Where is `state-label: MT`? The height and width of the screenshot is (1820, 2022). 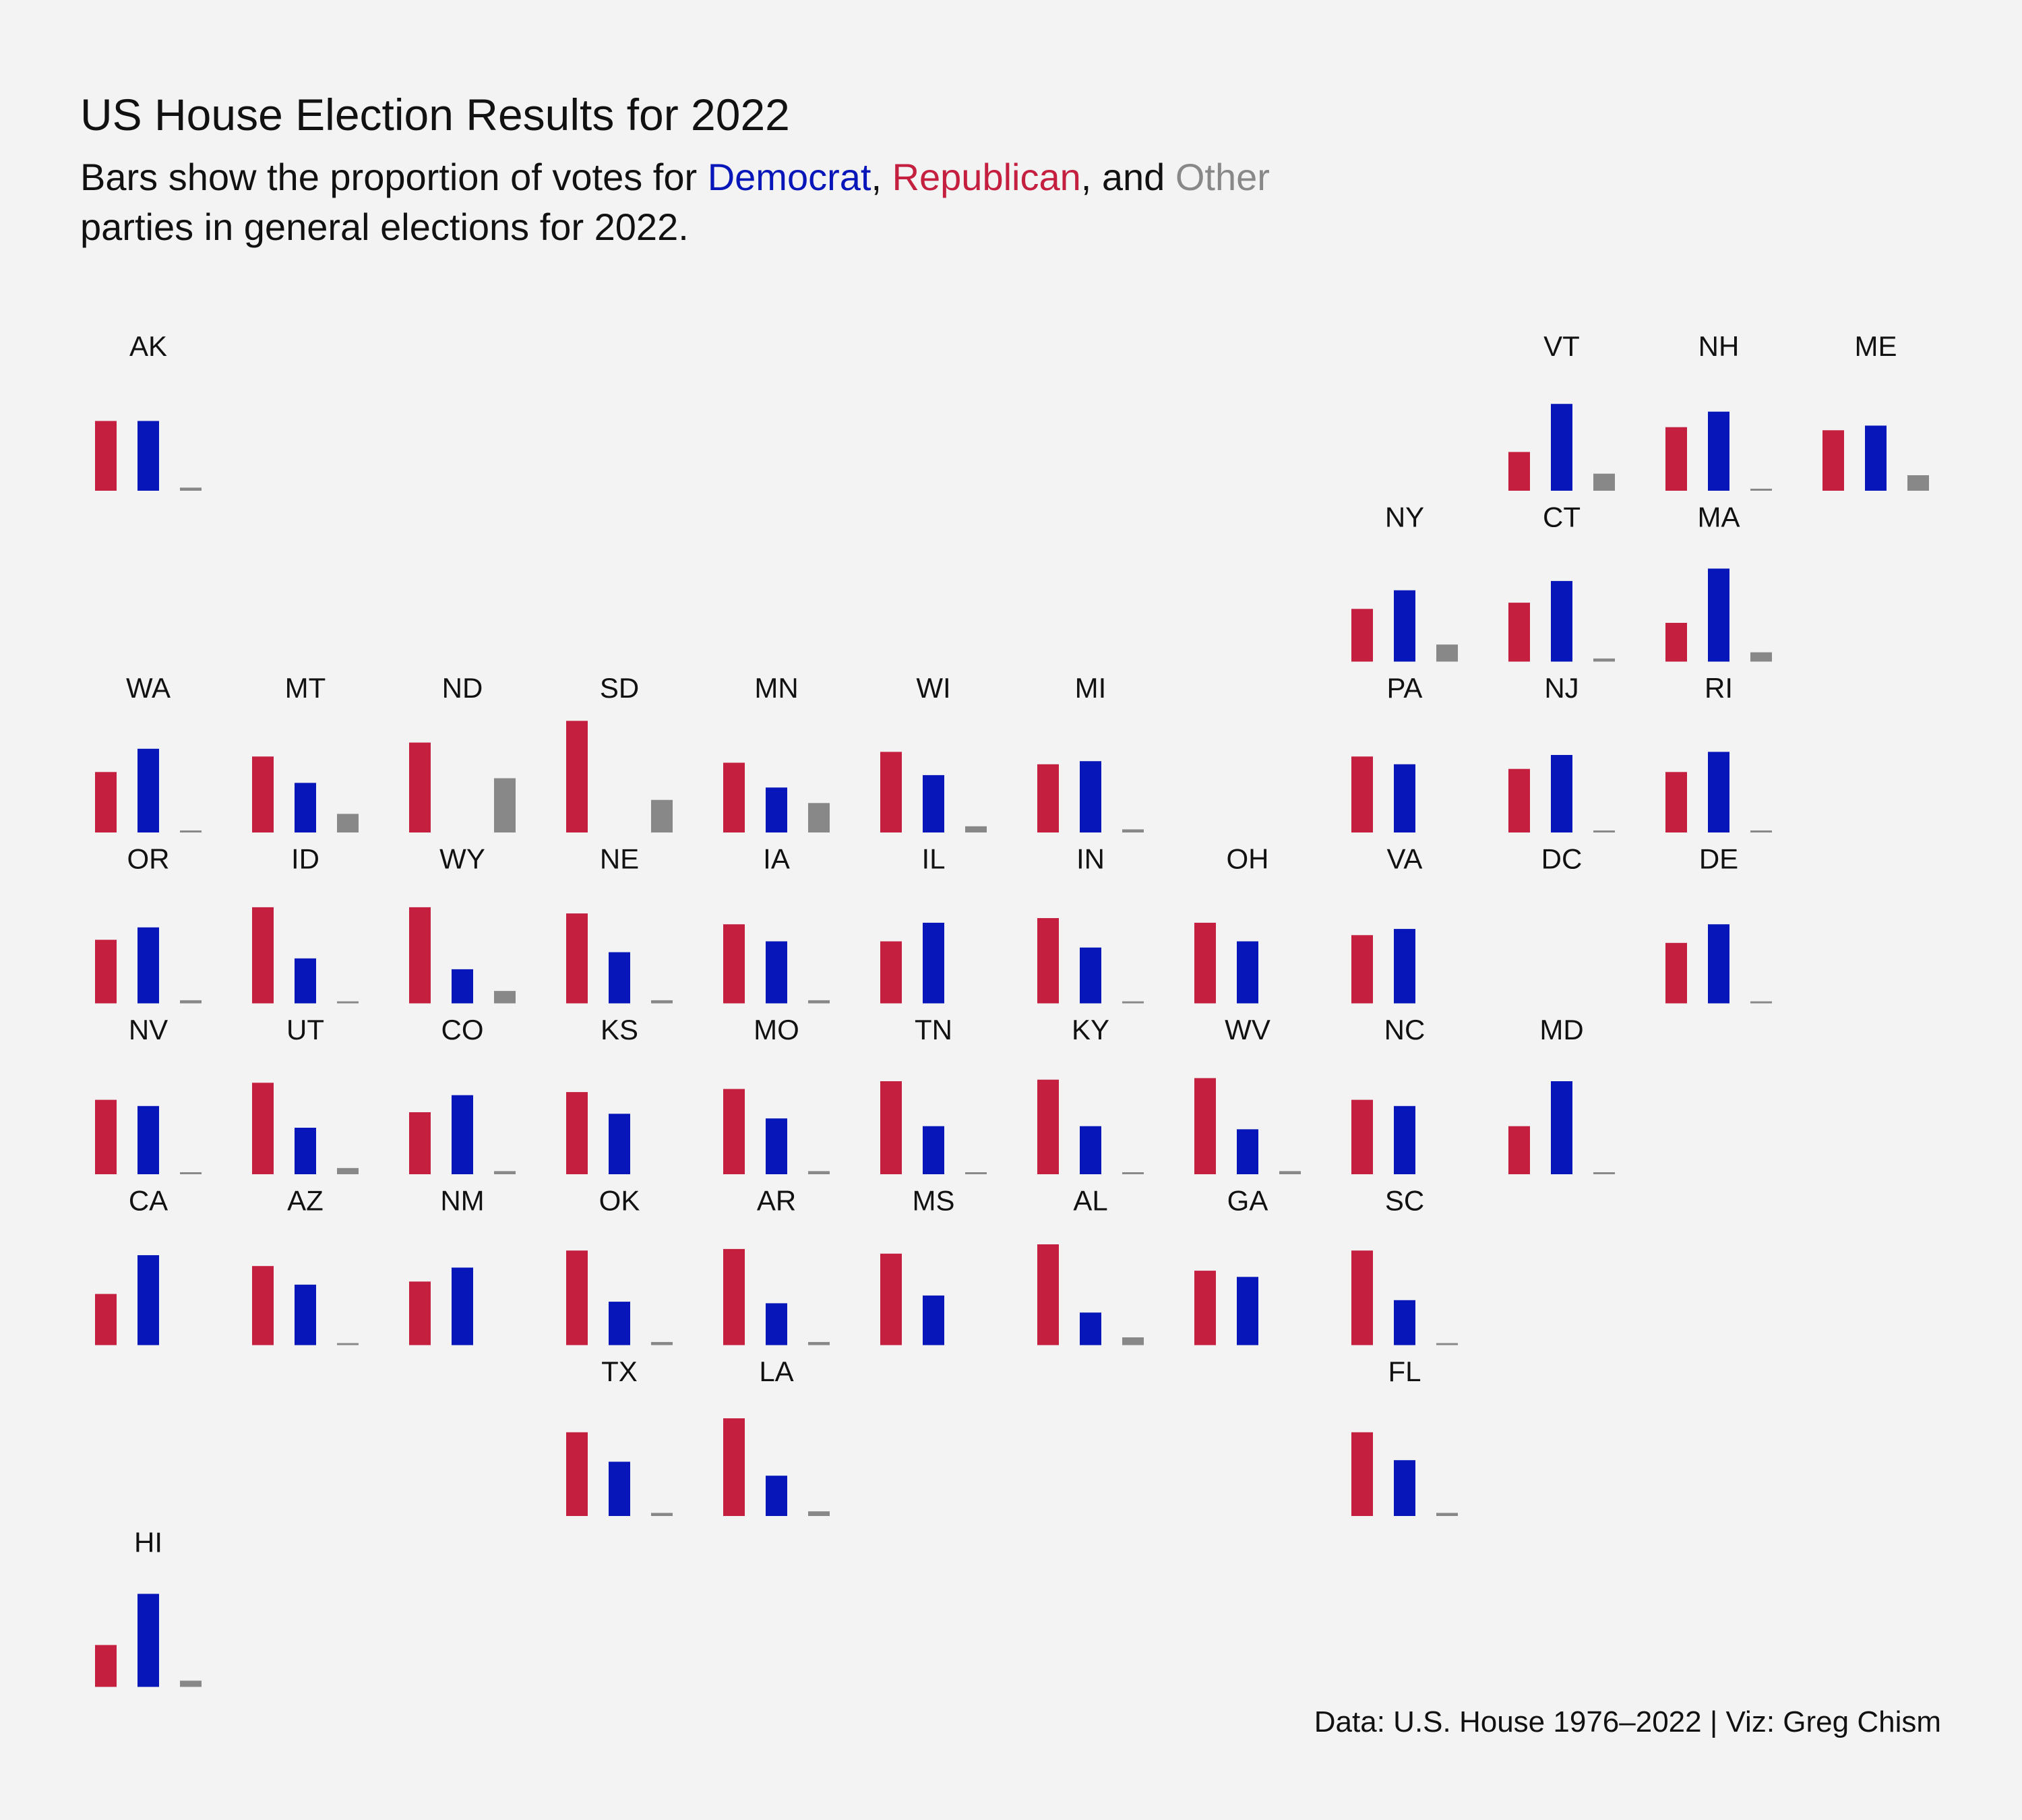 state-label: MT is located at coordinates (305, 688).